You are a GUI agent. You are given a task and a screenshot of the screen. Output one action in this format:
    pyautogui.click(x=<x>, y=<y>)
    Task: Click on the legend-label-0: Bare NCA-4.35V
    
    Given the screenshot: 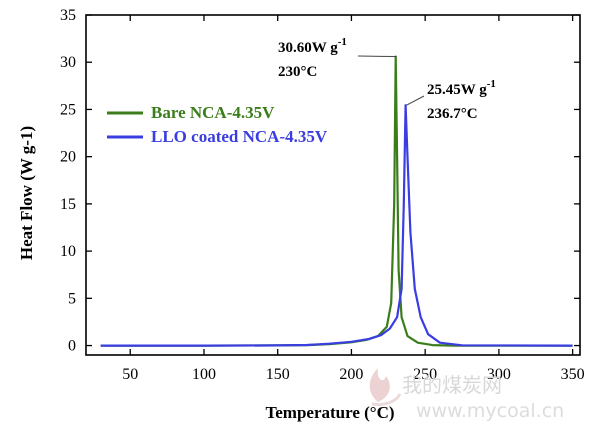 What is the action you would take?
    pyautogui.click(x=213, y=112)
    